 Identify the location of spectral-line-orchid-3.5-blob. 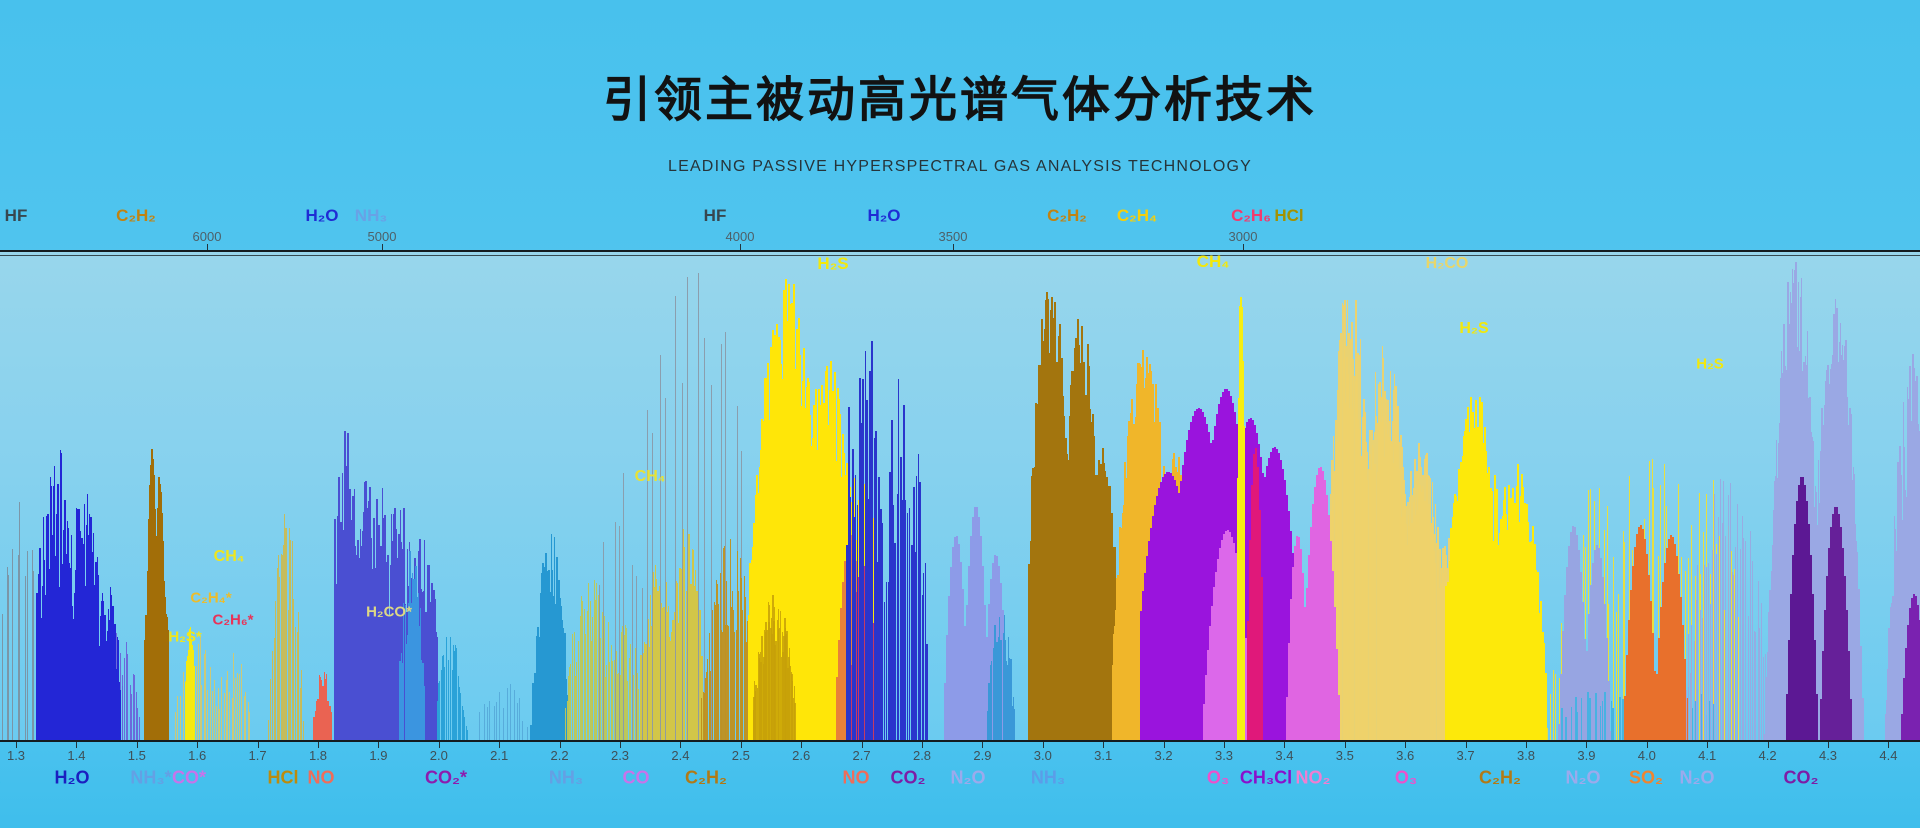
(1287, 718).